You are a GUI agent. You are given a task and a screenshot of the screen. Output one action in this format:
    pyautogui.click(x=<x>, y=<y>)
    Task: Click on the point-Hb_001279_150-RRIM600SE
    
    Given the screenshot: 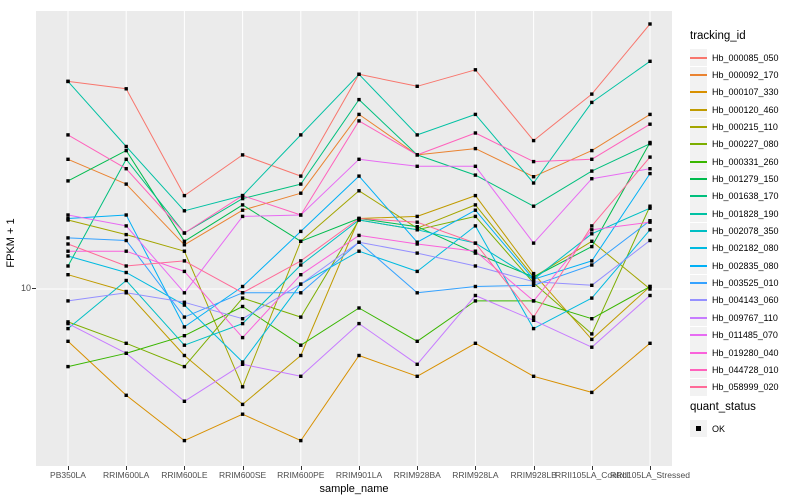 What is the action you would take?
    pyautogui.click(x=242, y=205)
    